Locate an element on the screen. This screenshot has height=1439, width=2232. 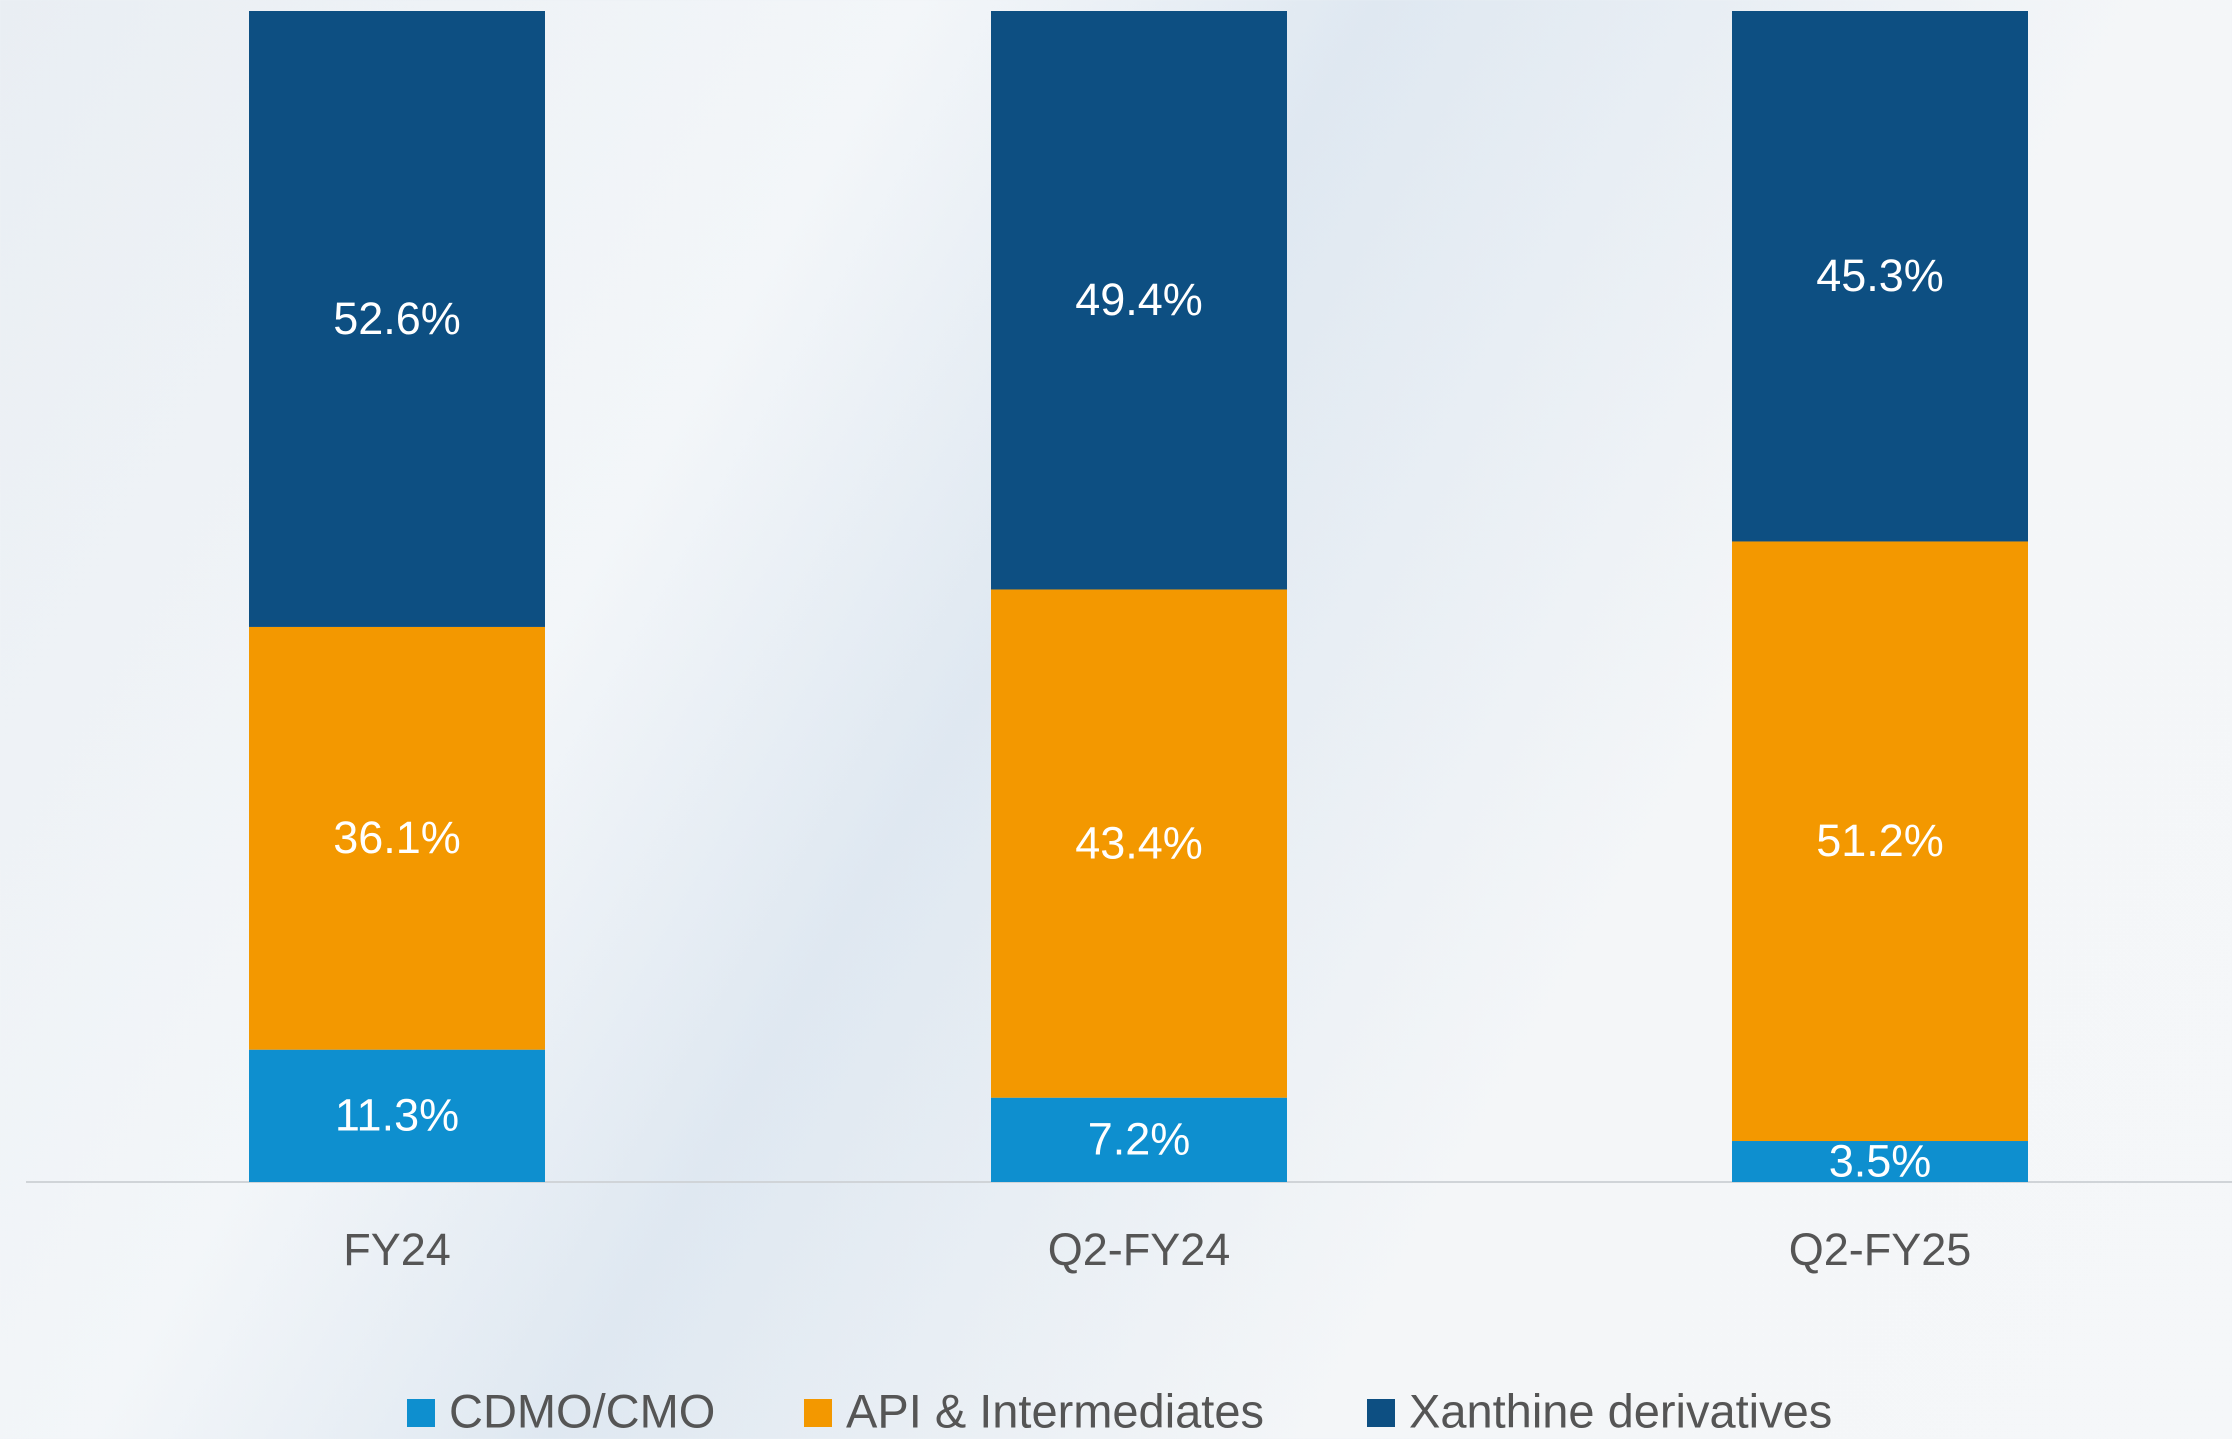
data-label: 3.5% is located at coordinates (1880, 1160).